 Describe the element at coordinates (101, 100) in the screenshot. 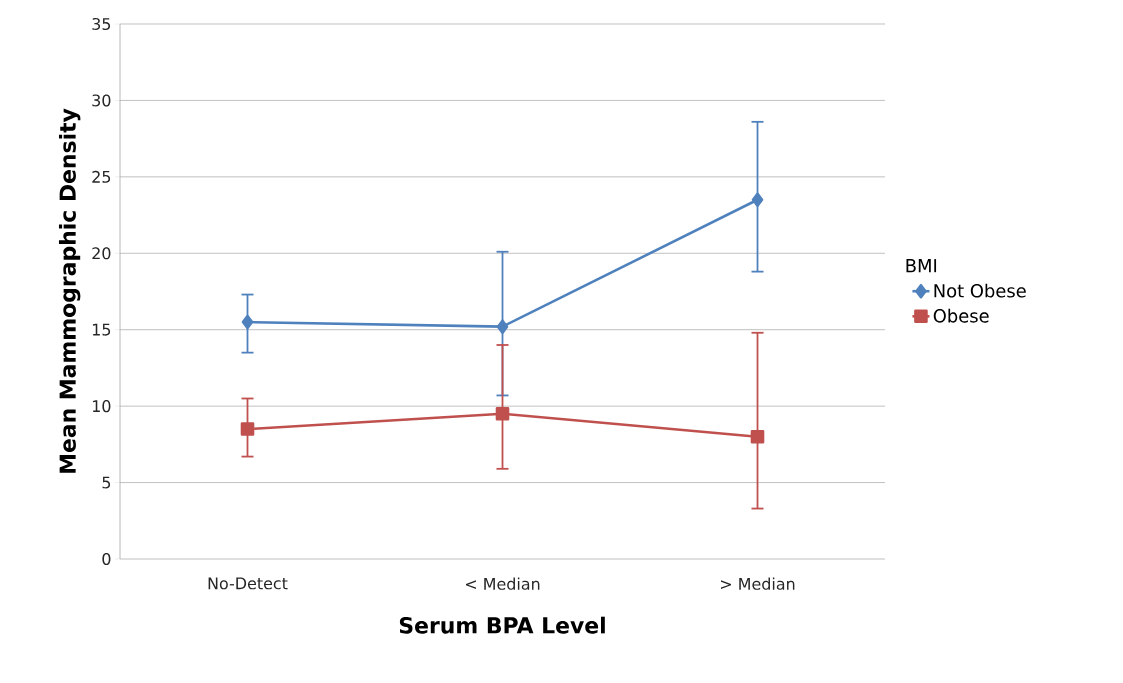

I see `y-tick-label: 30` at that location.